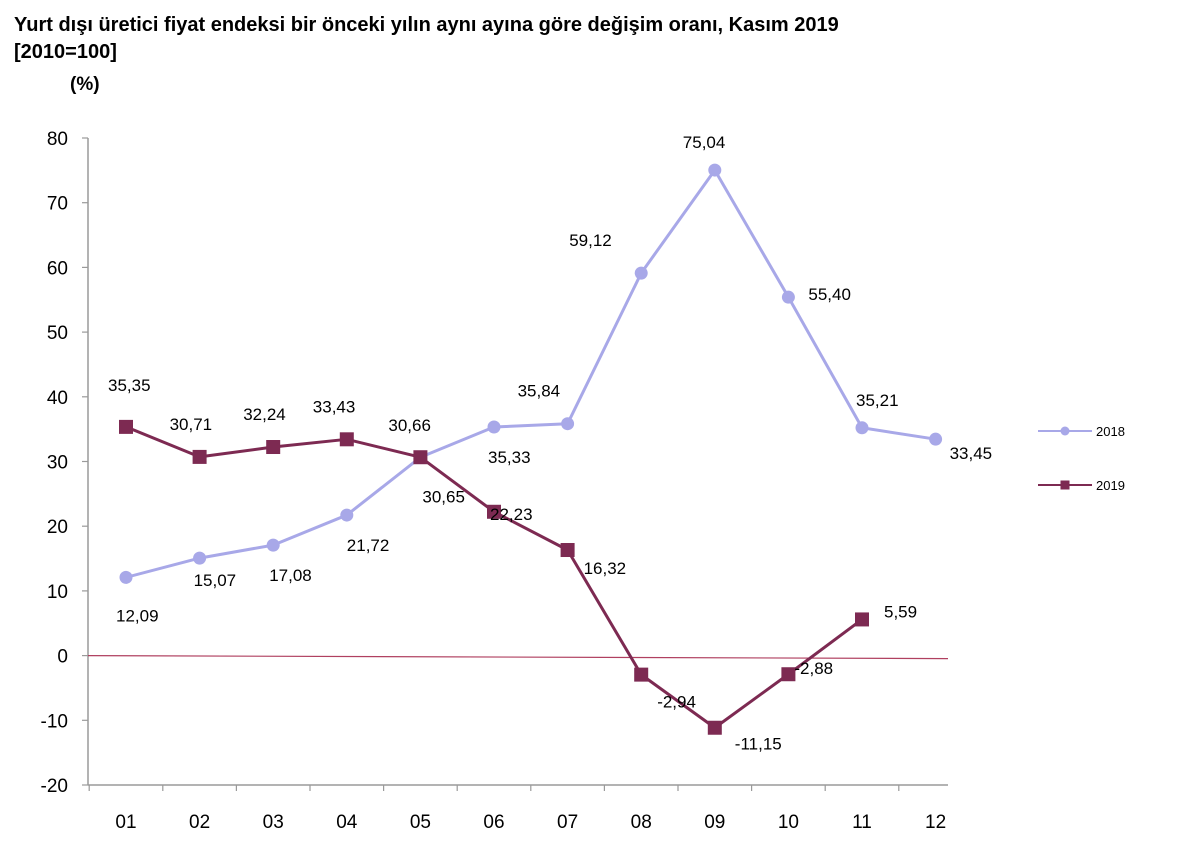 The width and height of the screenshot is (1200, 858). What do you see at coordinates (758, 744) in the screenshot?
I see `data-label-2019-09: -11,15` at bounding box center [758, 744].